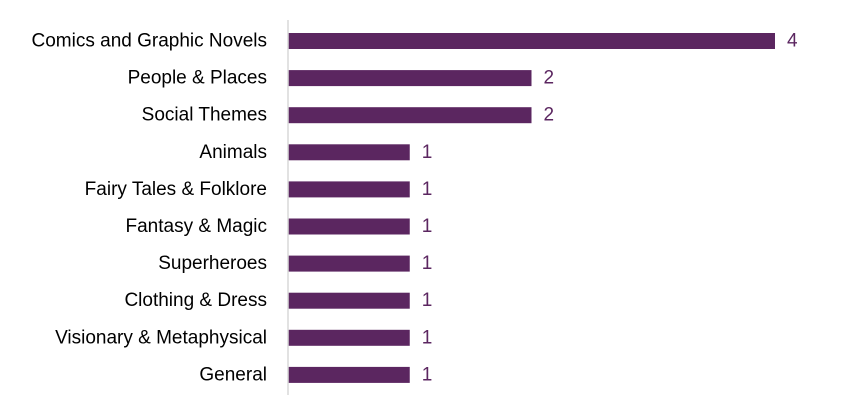 This screenshot has width=858, height=417. I want to click on category-label: Visionary & Metaphysical, so click(161, 337).